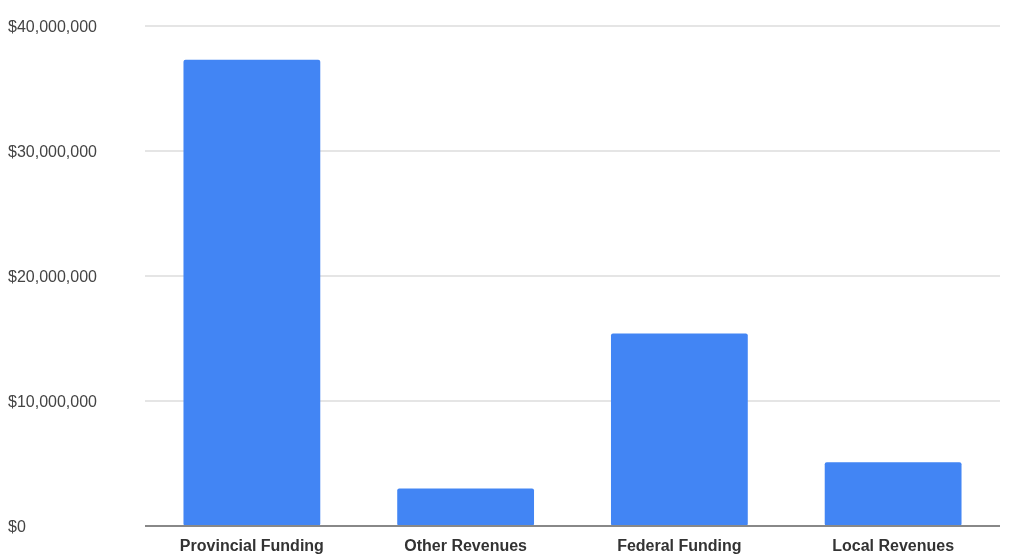 The width and height of the screenshot is (1013, 557). What do you see at coordinates (53, 401) in the screenshot?
I see `y-tick-label: $10,000,000` at bounding box center [53, 401].